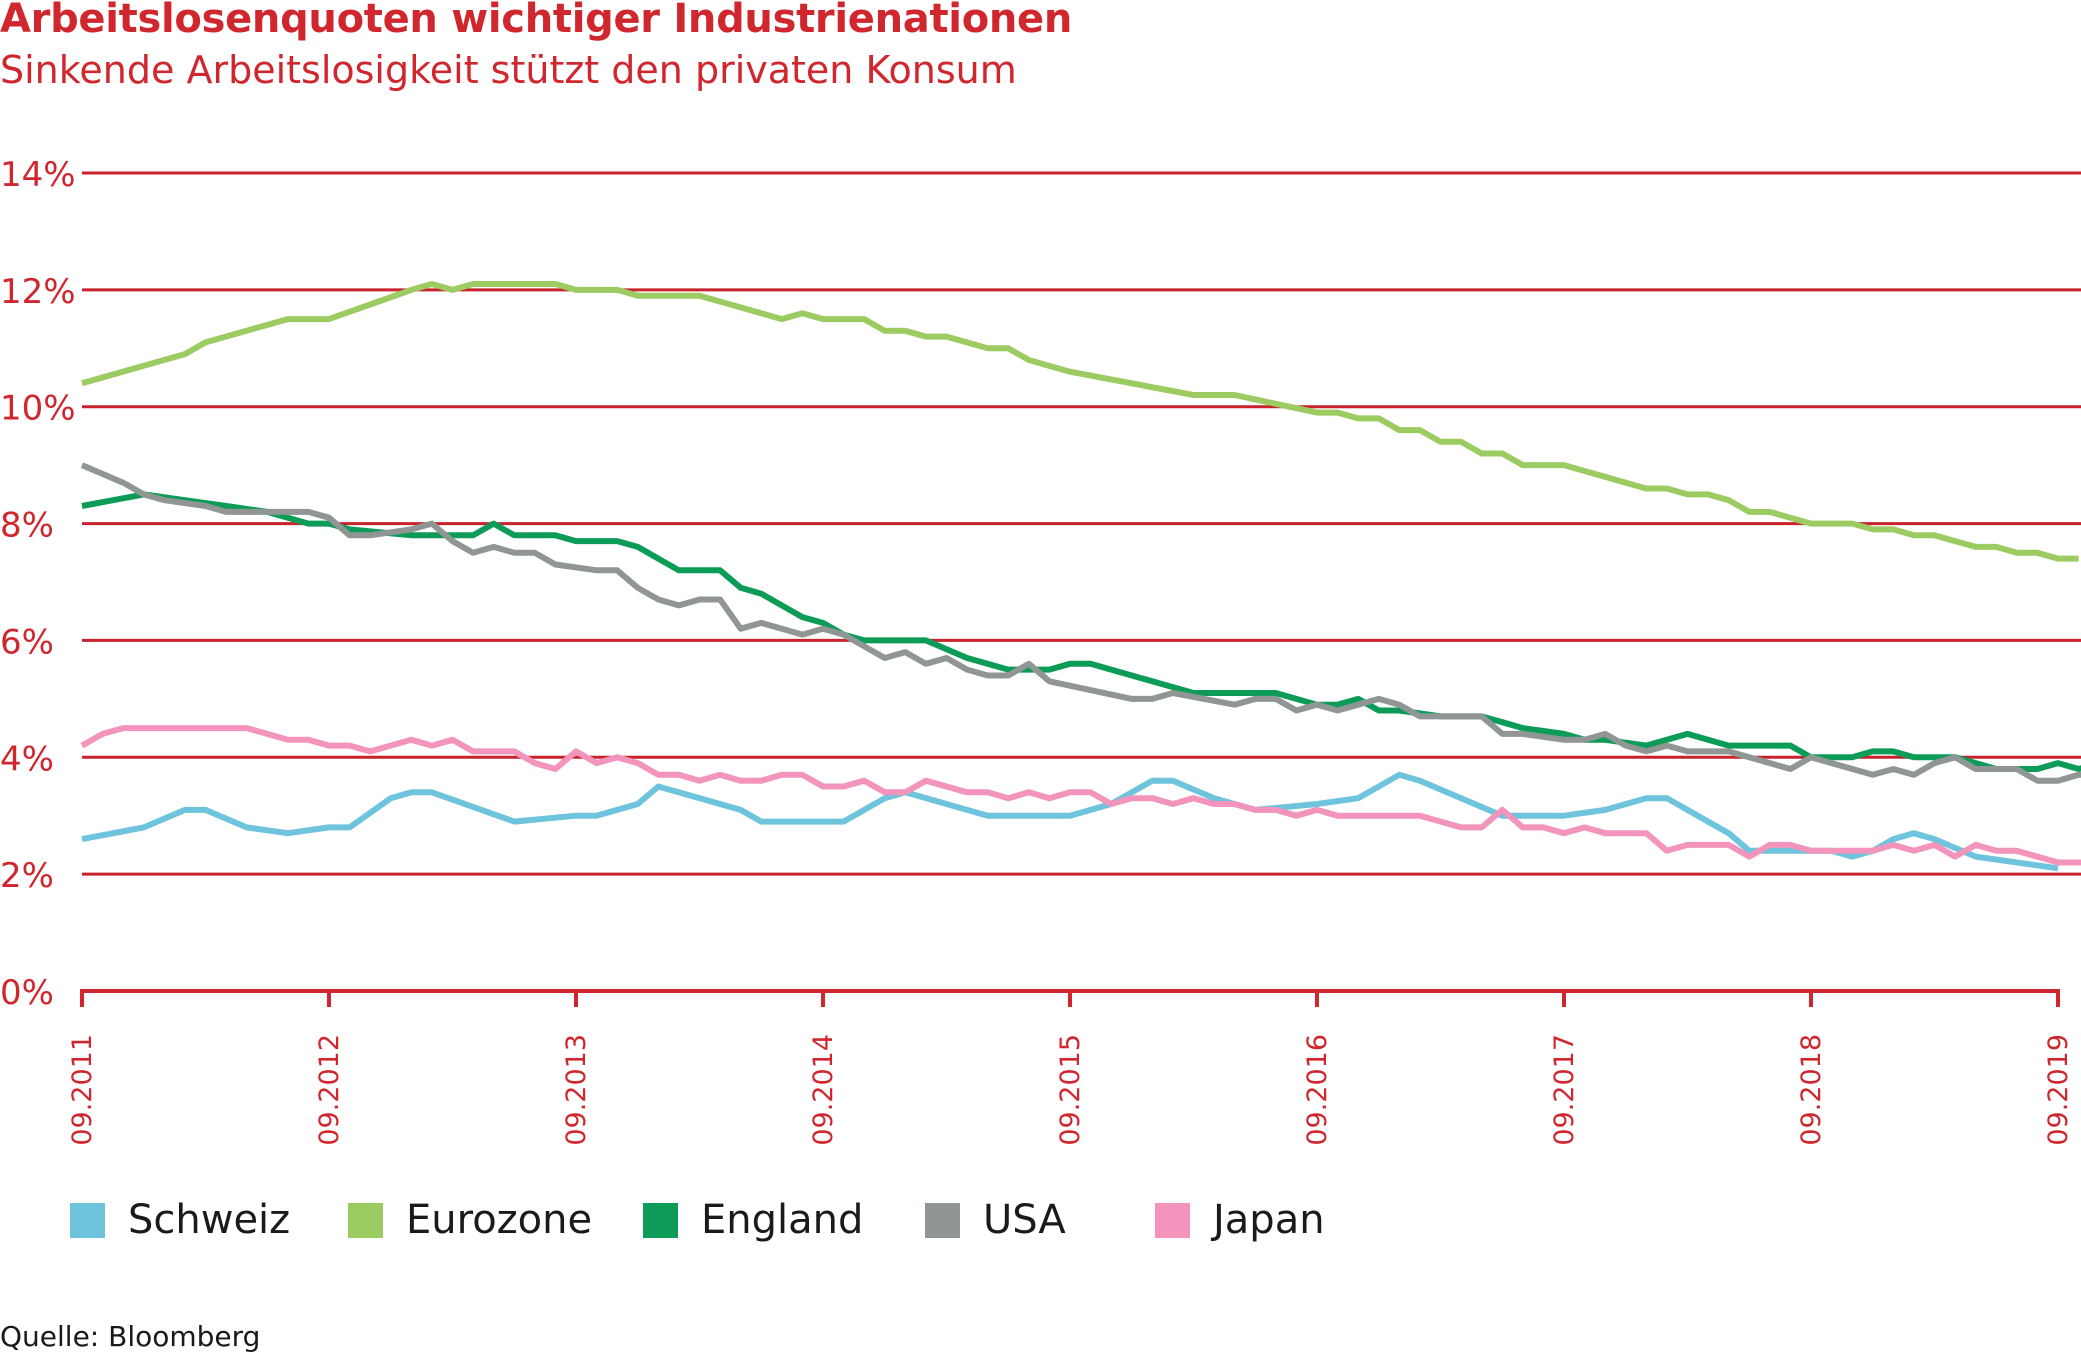 This screenshot has height=1354, width=2081. I want to click on legend-swatch-england, so click(660, 1220).